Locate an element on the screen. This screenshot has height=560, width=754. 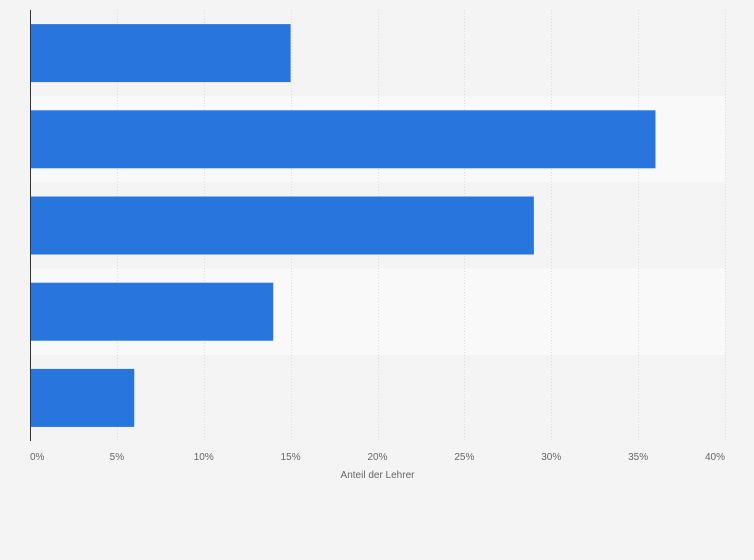
x-tick-label: 40% is located at coordinates (715, 457).